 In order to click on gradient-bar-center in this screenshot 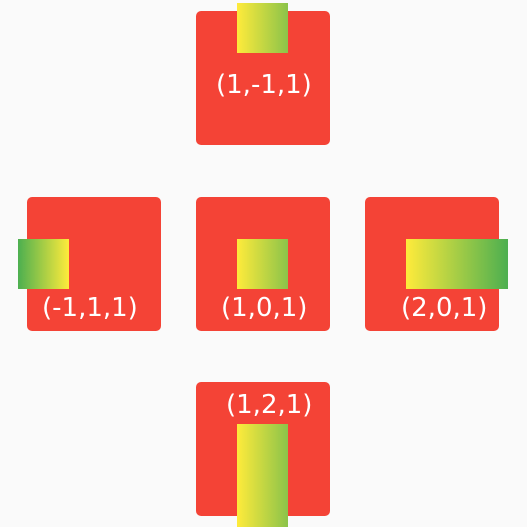, I will do `click(262, 264)`.